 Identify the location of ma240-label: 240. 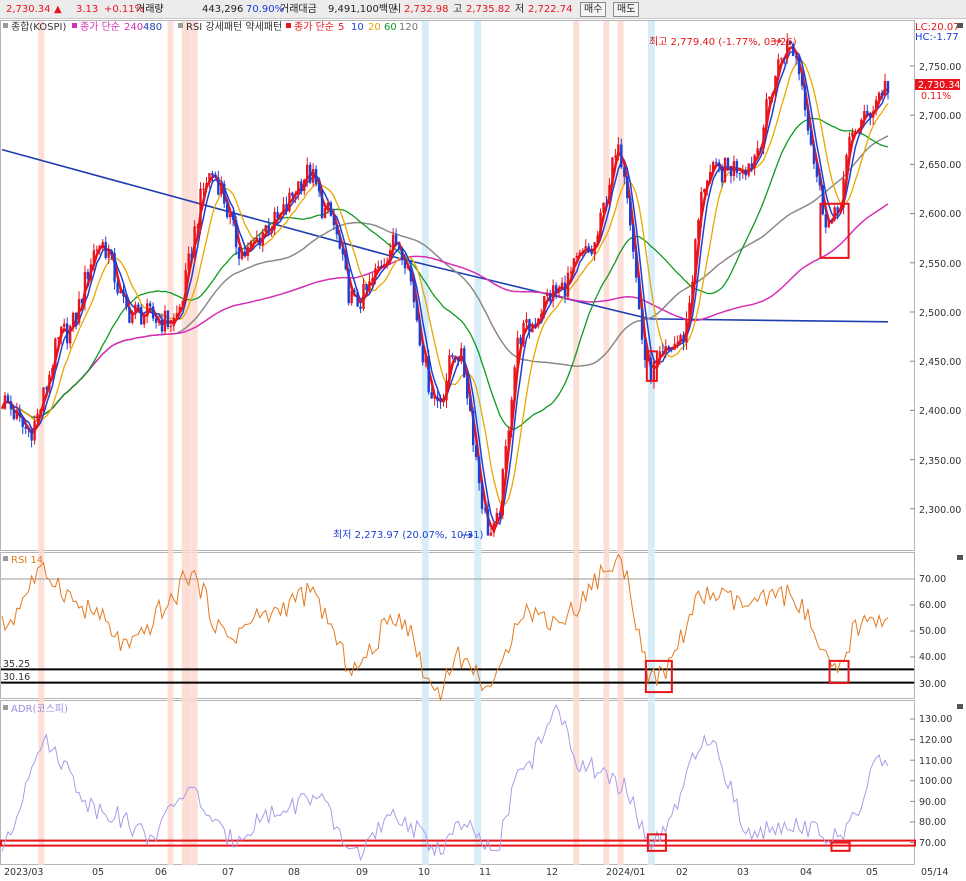
(133, 27).